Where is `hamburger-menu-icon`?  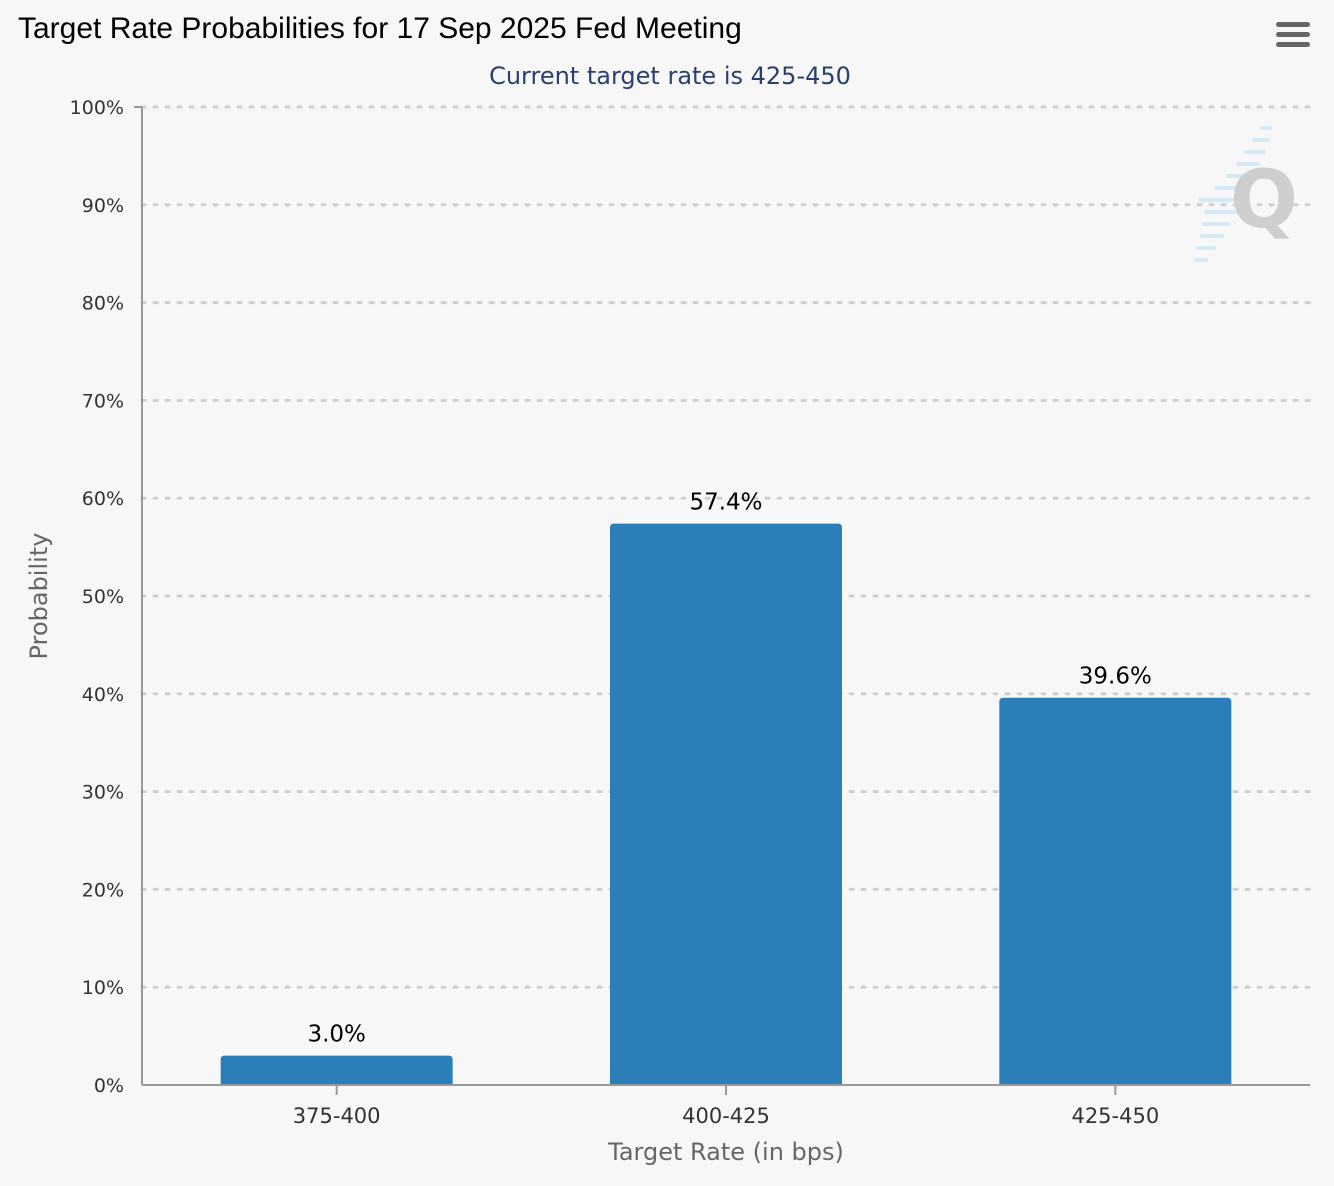 hamburger-menu-icon is located at coordinates (1294, 36).